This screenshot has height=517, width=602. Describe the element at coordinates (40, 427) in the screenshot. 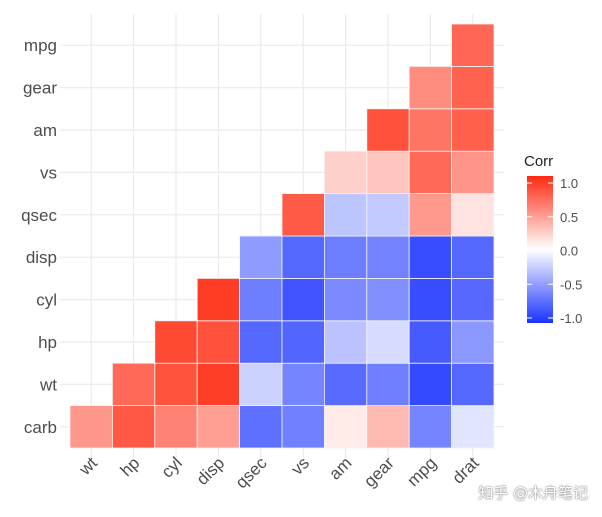

I see `y-tick-label: carb` at that location.